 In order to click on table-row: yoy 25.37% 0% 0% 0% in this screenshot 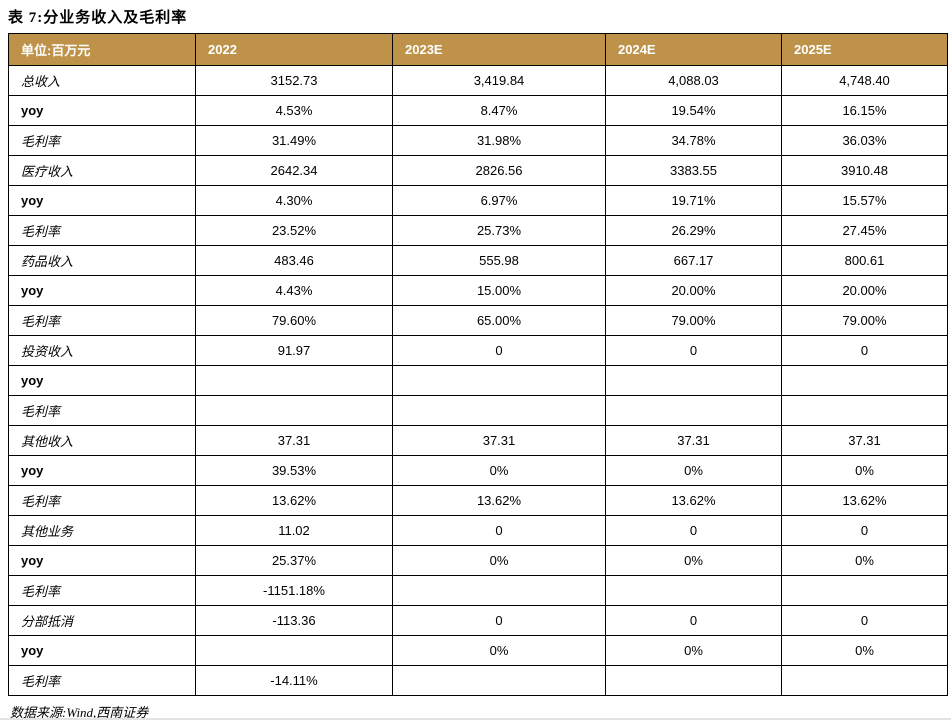, I will do `click(478, 560)`.